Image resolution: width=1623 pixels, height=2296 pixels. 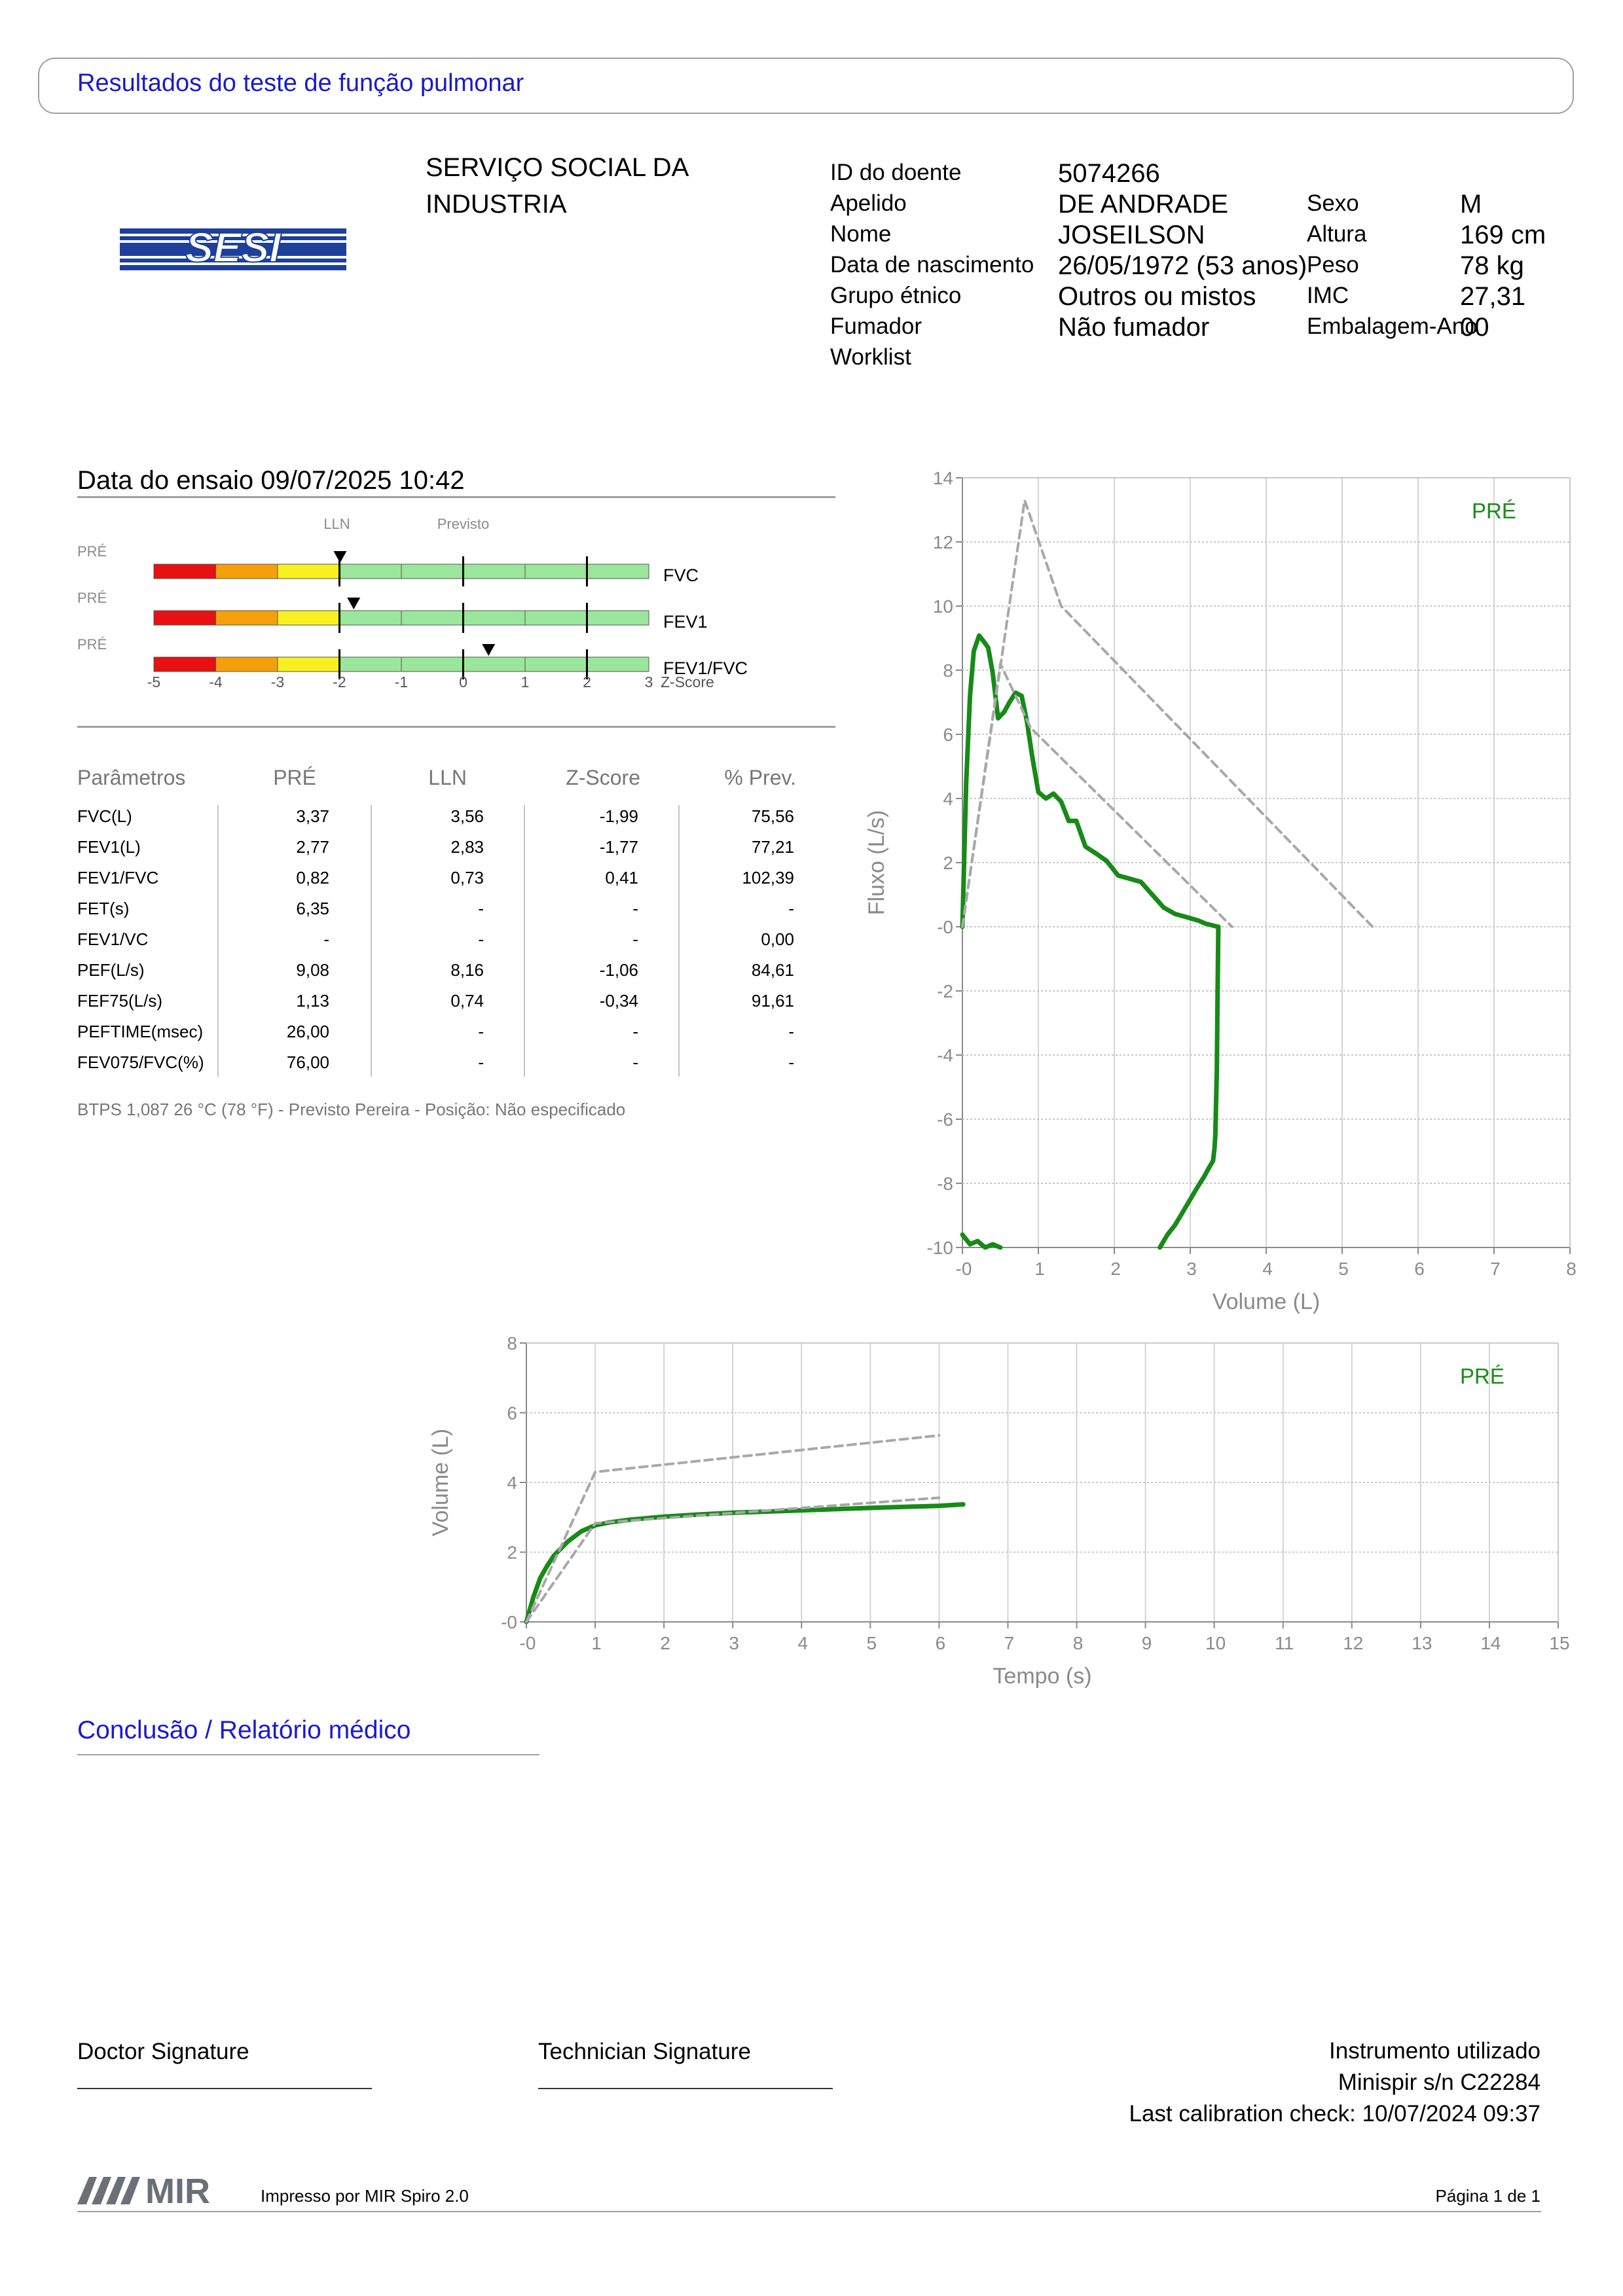 What do you see at coordinates (870, 357) in the screenshot?
I see `worklist-label: Worklist` at bounding box center [870, 357].